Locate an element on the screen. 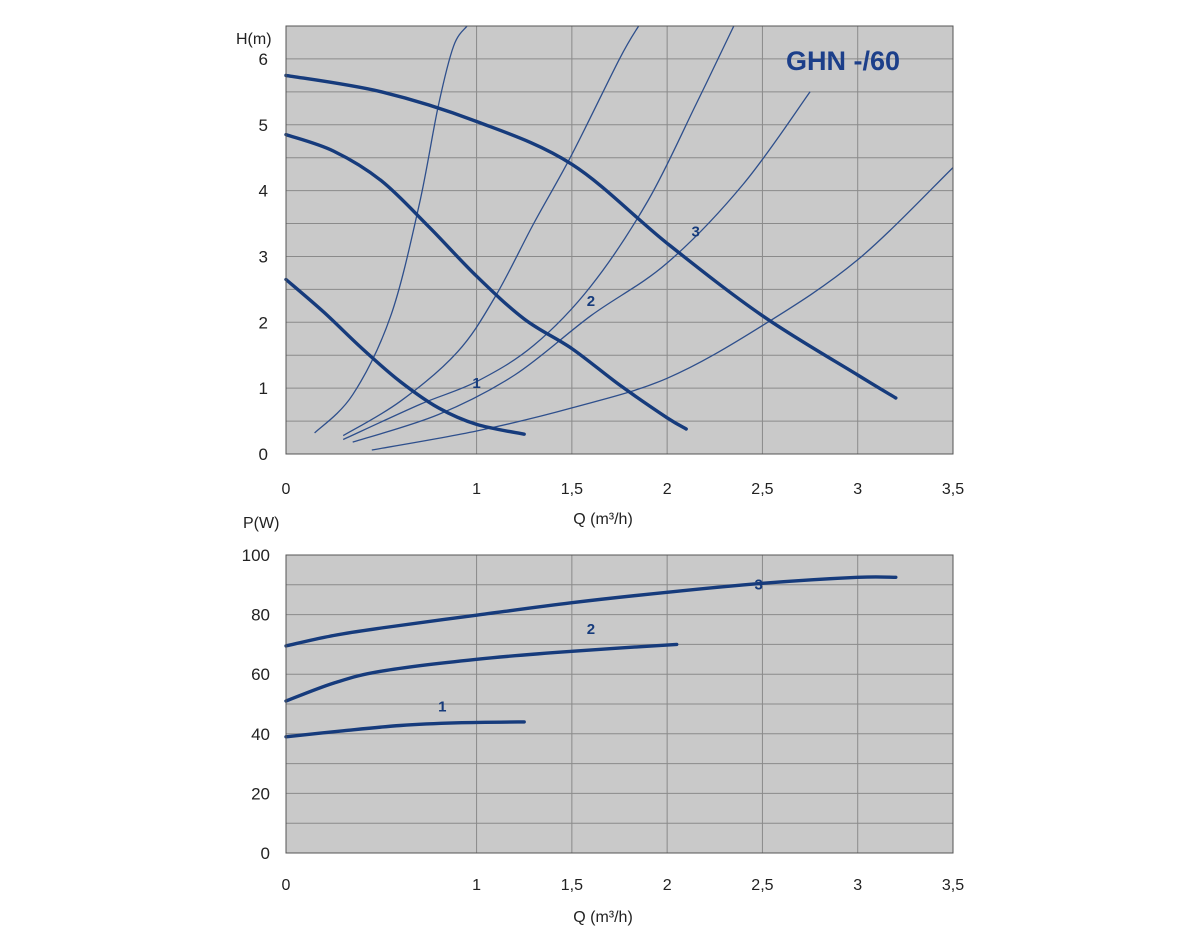  power-x-tick-labels: 0 1 1,5 2 2,5 3 3,5 is located at coordinates (623, 885).